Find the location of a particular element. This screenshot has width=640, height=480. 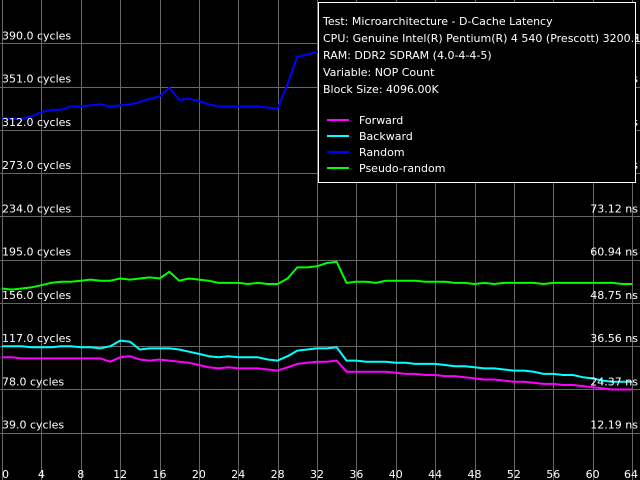

x-tick-label: 28 is located at coordinates (278, 474).